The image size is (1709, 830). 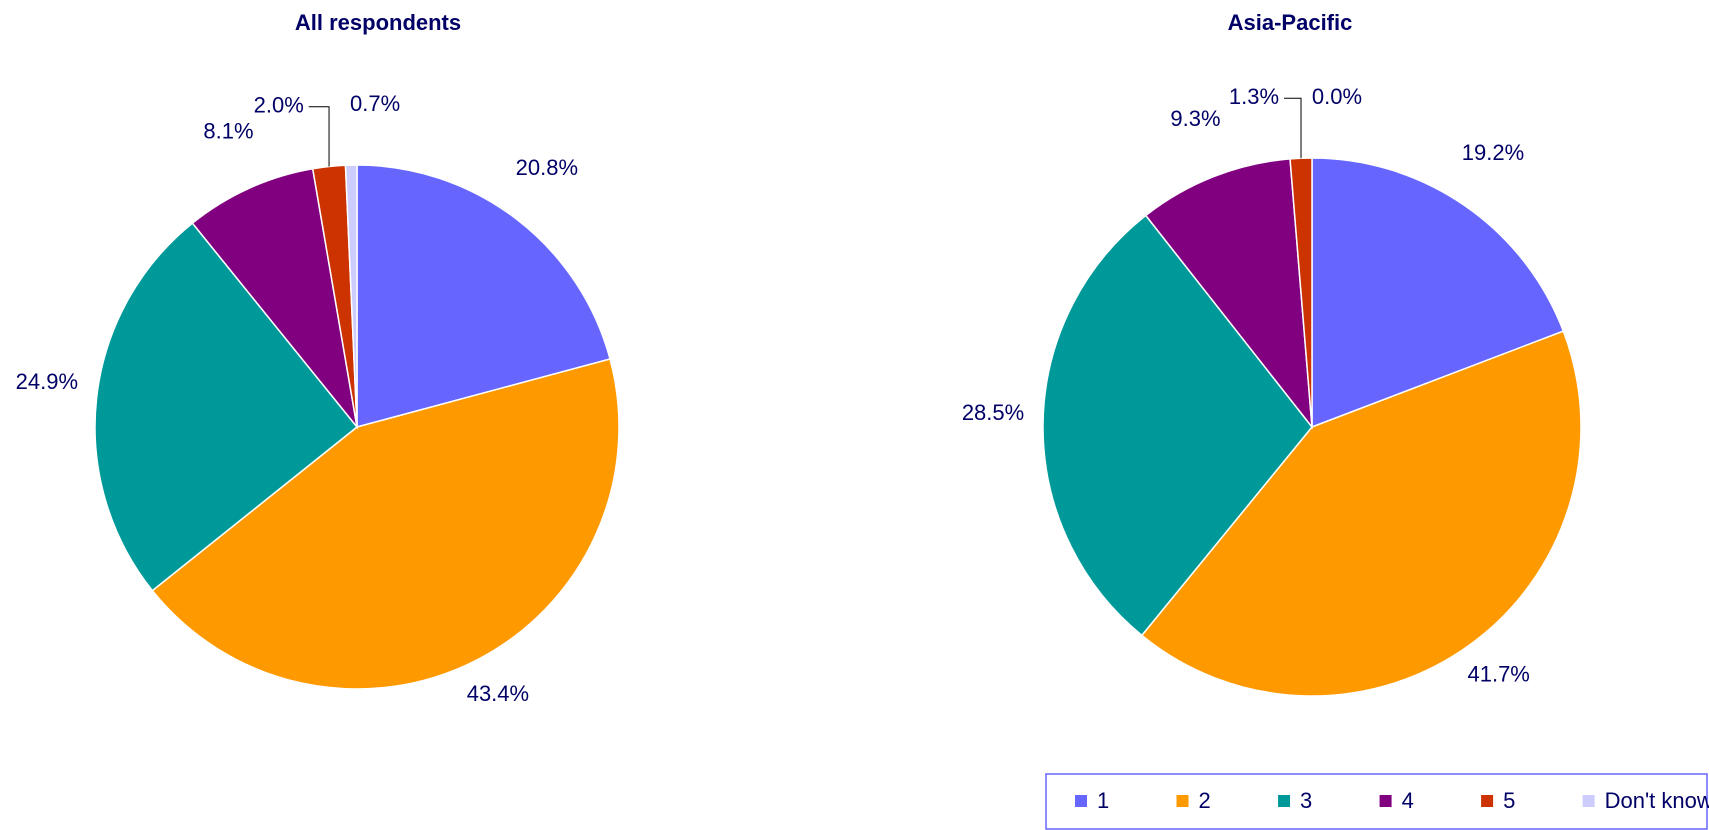 I want to click on data-label: 24.9%, so click(x=47, y=381).